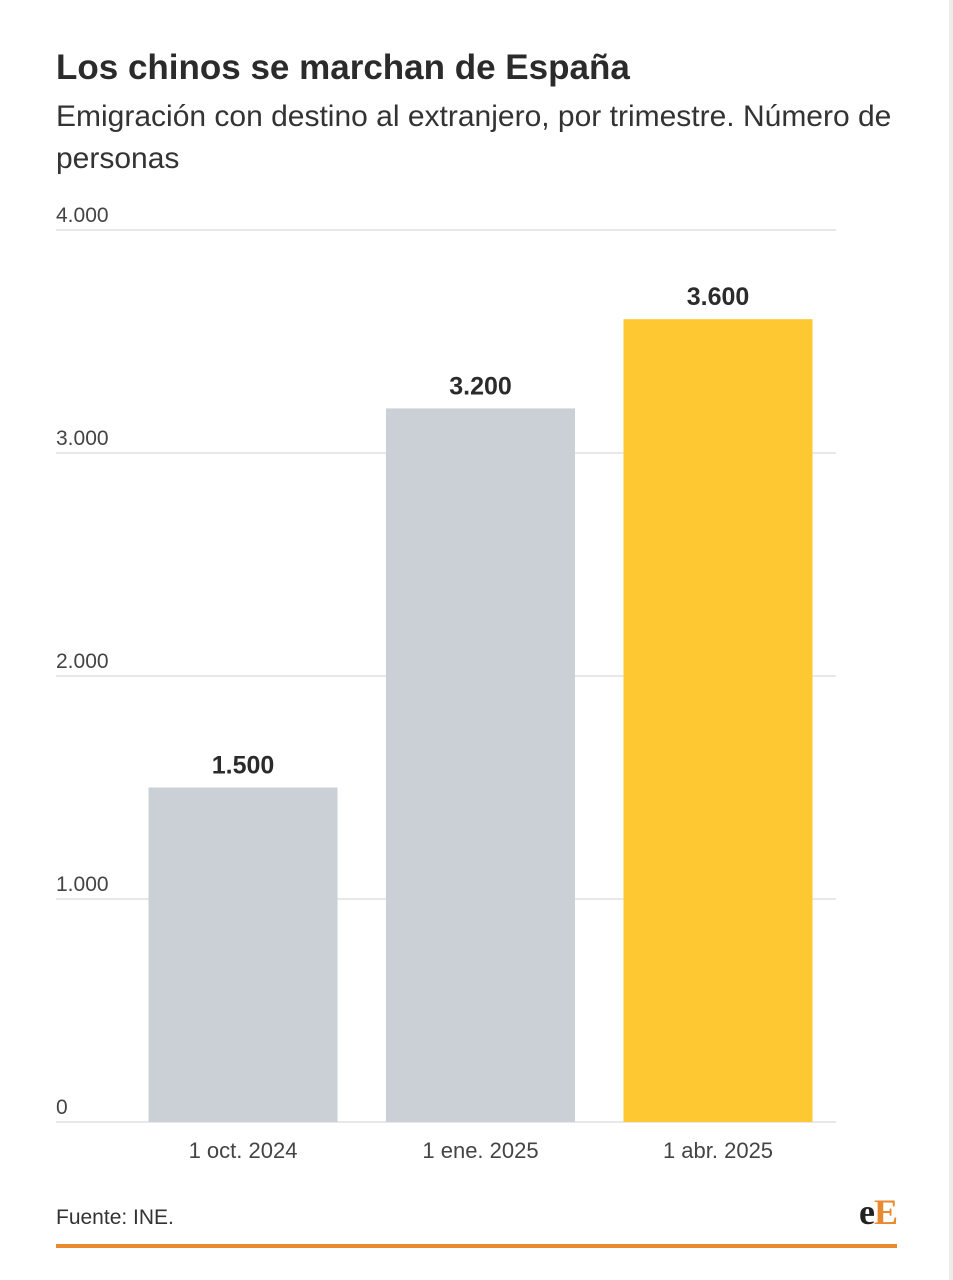 Image resolution: width=953 pixels, height=1280 pixels. I want to click on y-tick-label-2: 2.000, so click(82, 661).